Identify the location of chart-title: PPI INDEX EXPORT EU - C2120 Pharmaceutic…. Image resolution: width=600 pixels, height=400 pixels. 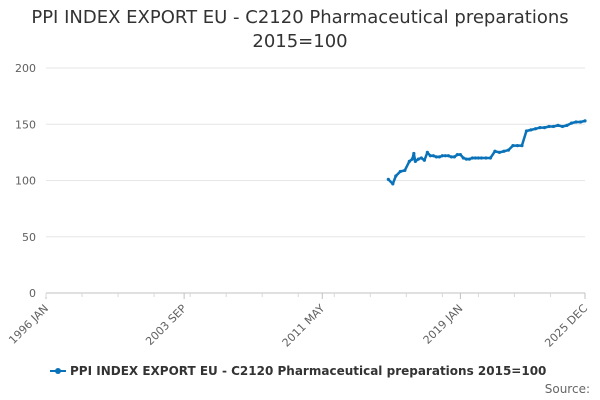
(300, 30).